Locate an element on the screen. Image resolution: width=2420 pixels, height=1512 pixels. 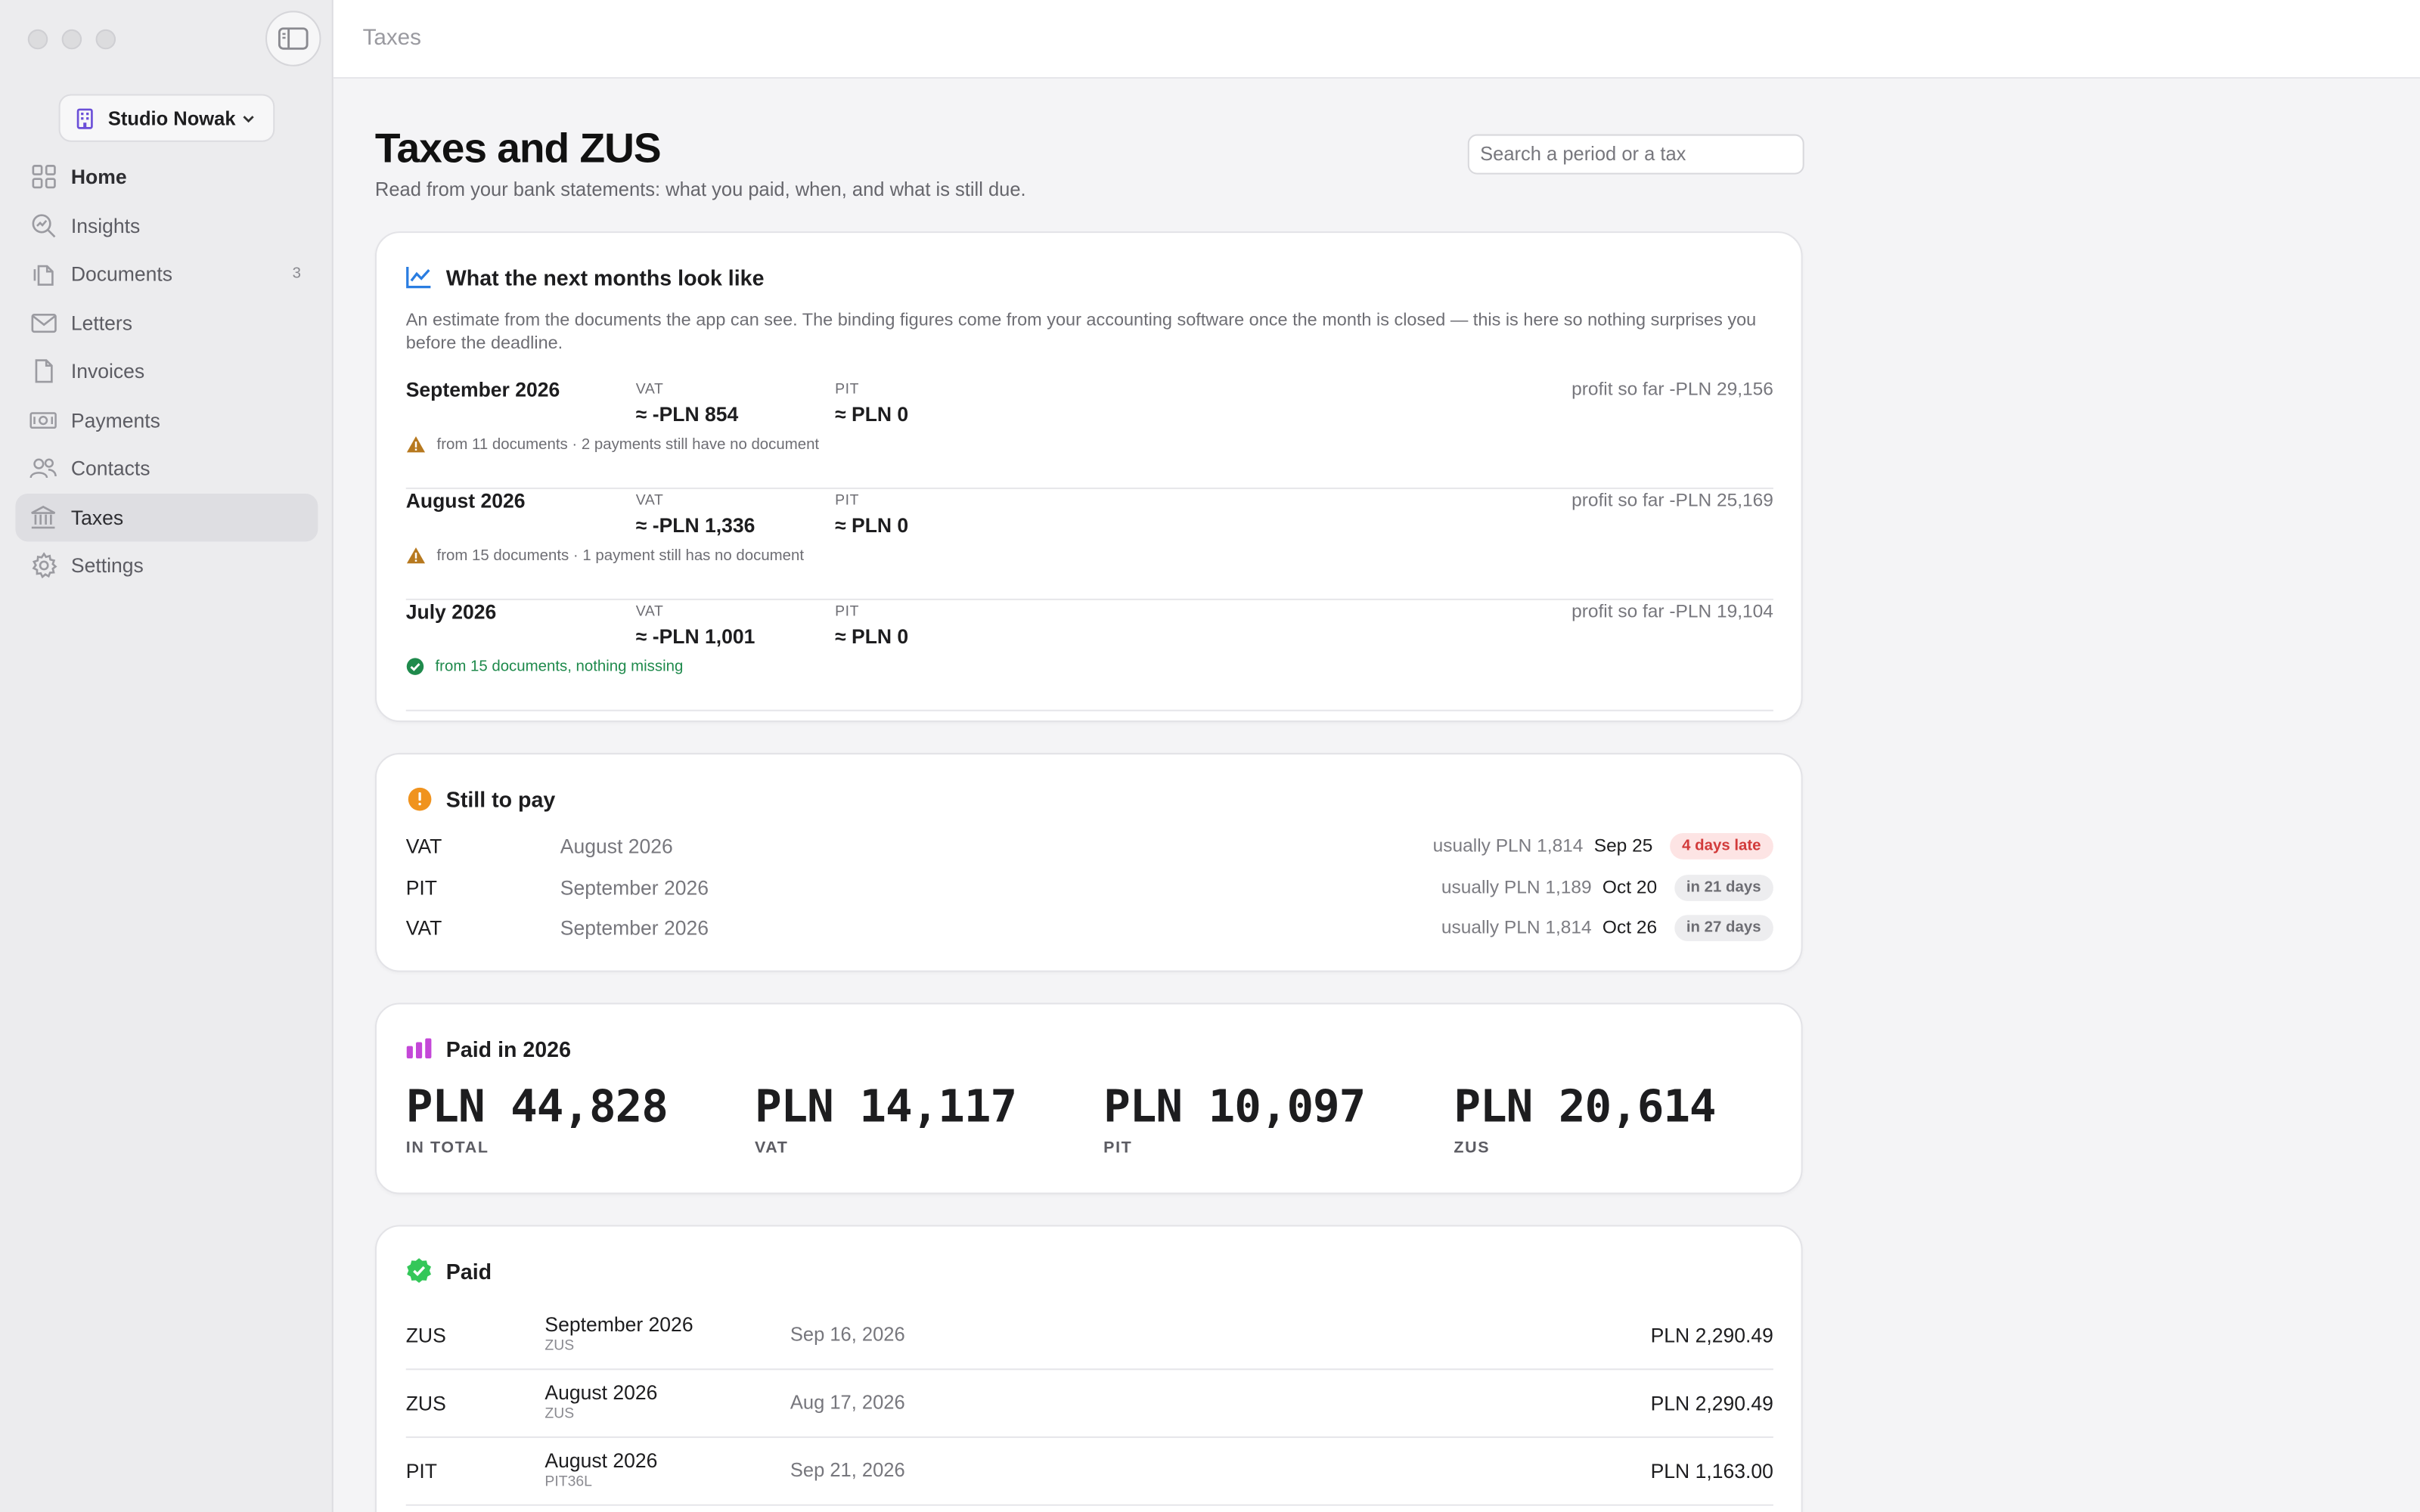
warning-icon is located at coordinates (416, 555).